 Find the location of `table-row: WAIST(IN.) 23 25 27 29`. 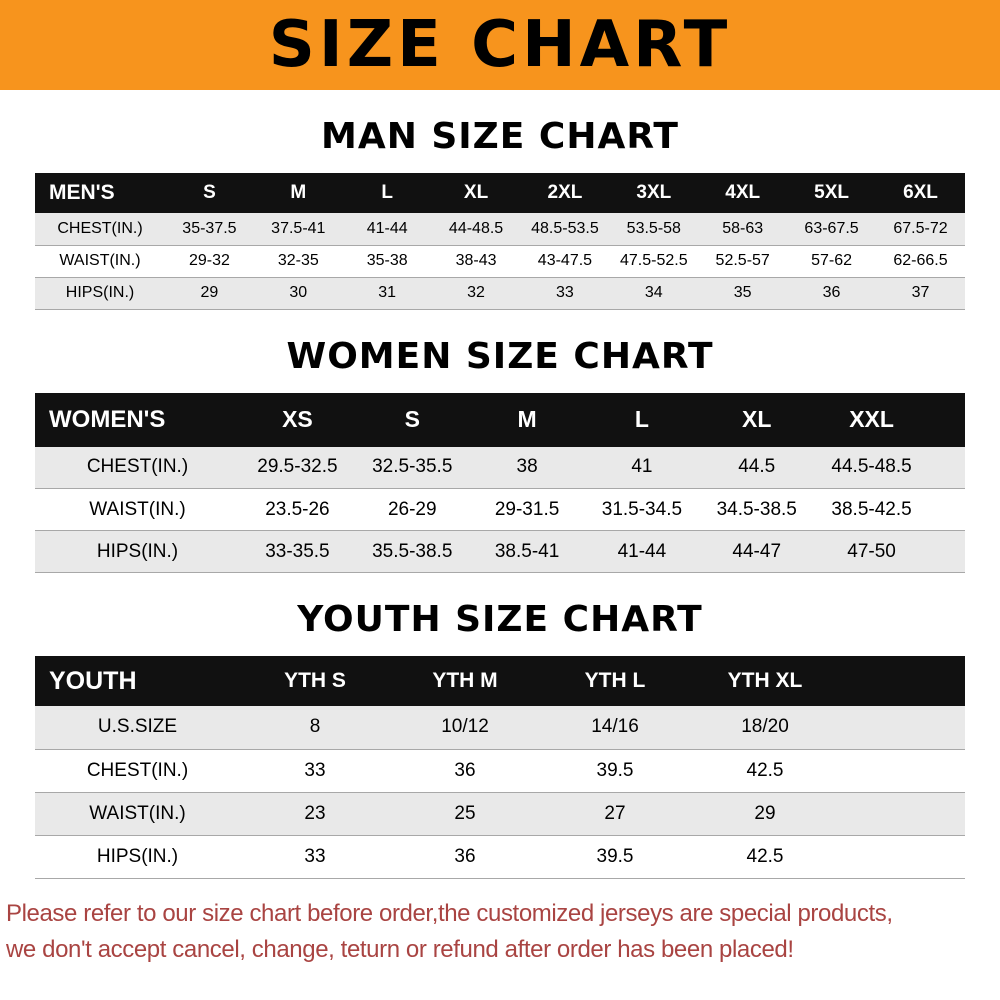

table-row: WAIST(IN.) 23 25 27 29 is located at coordinates (500, 813).